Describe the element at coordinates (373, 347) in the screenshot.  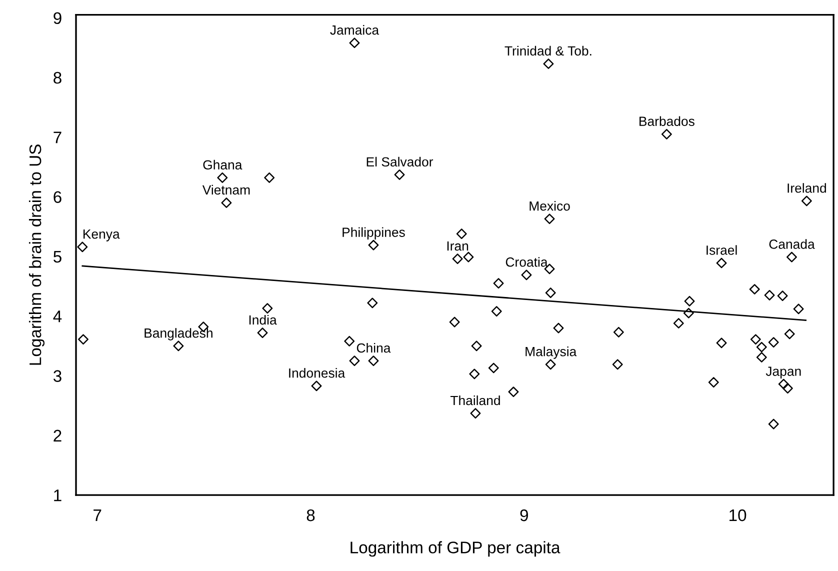
I see `annotation: China` at that location.